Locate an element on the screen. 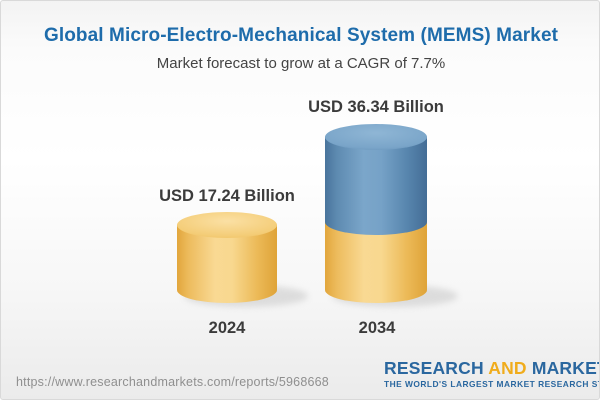 This screenshot has width=600, height=400. value-label-2024: USD 17.24 Billion is located at coordinates (227, 196).